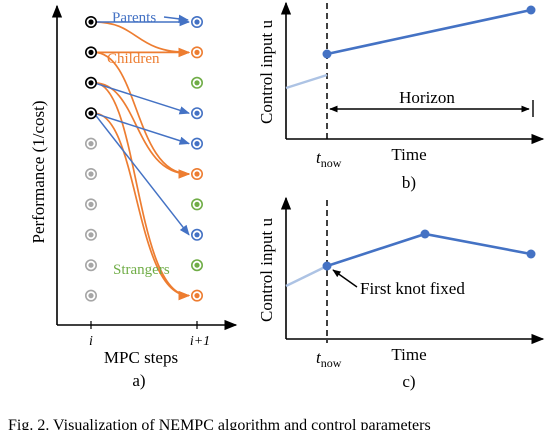 The image size is (548, 430). What do you see at coordinates (429, 250) in the screenshot?
I see `panel-c-plan-segment` at bounding box center [429, 250].